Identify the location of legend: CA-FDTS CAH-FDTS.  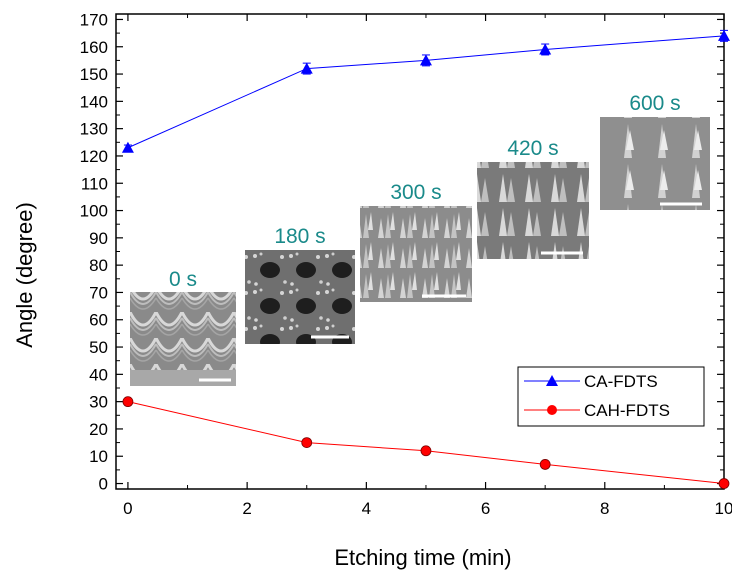
(611, 396).